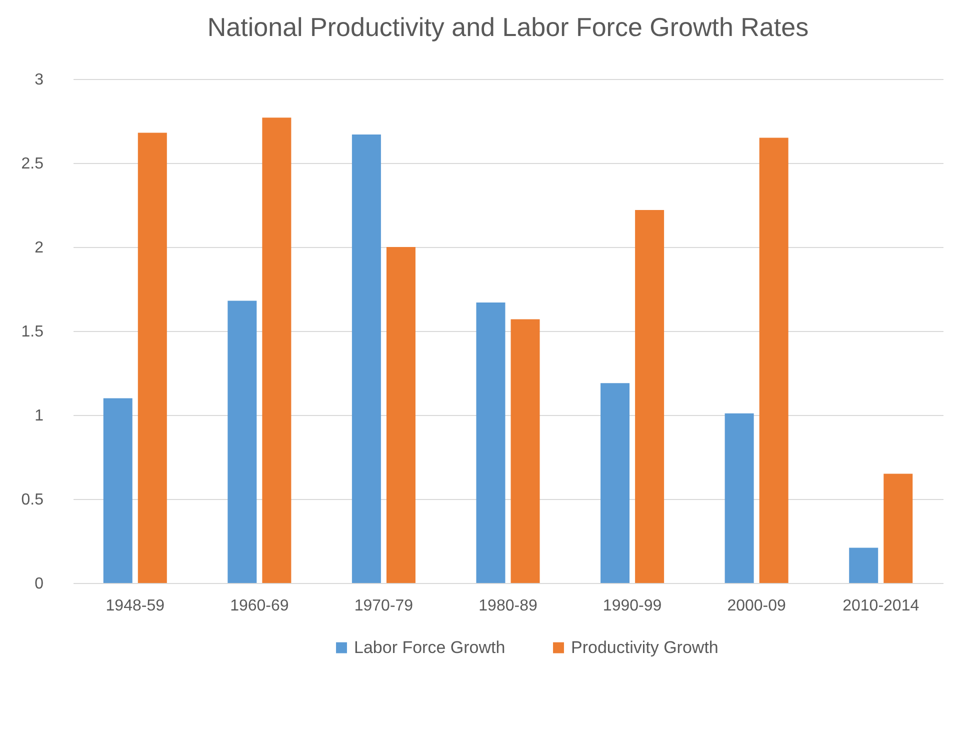  What do you see at coordinates (632, 606) in the screenshot?
I see `x-tick-label: 1990-99` at bounding box center [632, 606].